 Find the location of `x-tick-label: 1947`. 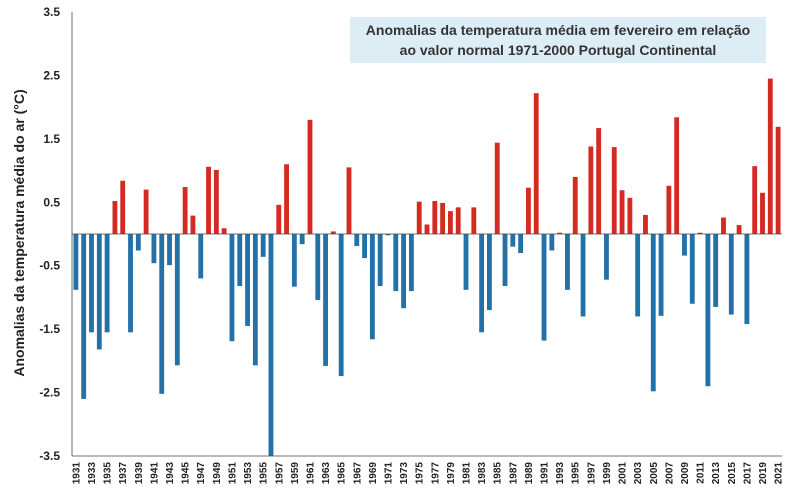

x-tick-label: 1947 is located at coordinates (201, 473).